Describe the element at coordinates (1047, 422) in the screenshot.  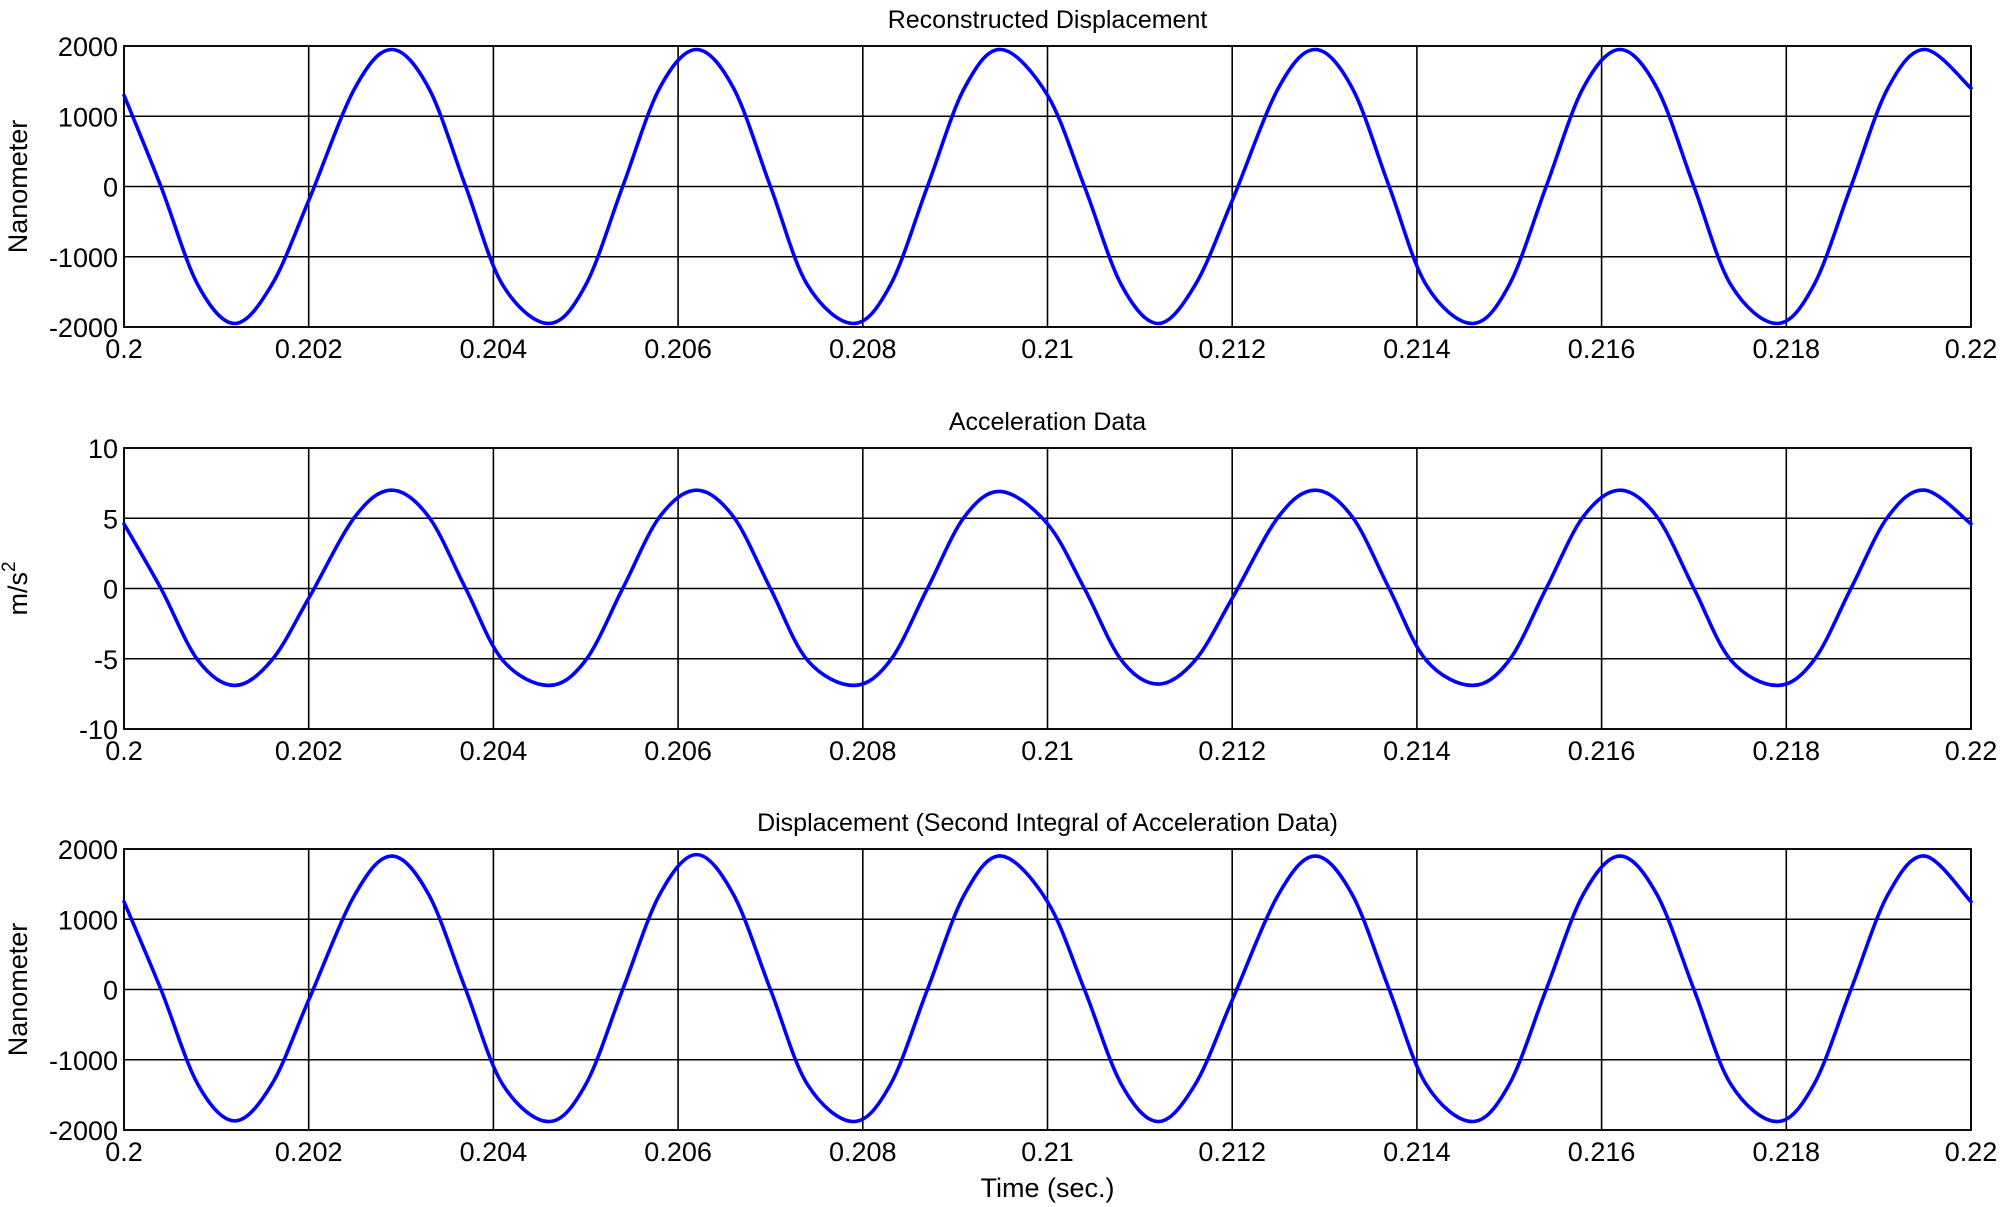
I see `plot-title: Acceleration Data` at that location.